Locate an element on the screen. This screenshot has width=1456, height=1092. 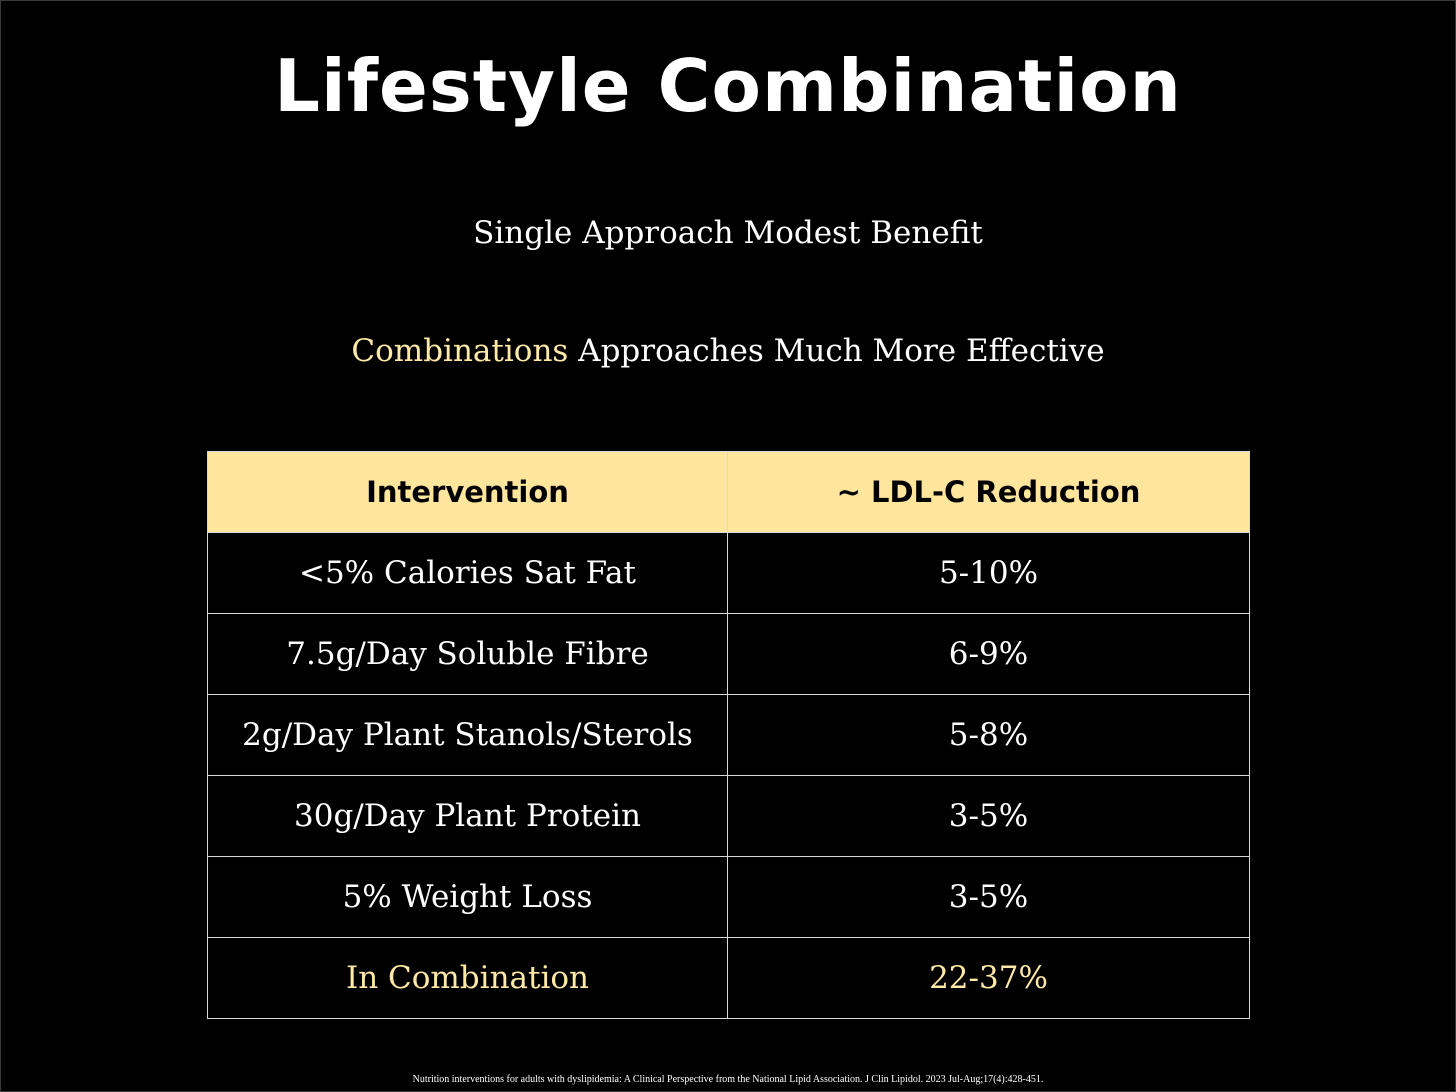
subtitle-highlight-word: Combinations is located at coordinates (460, 351).